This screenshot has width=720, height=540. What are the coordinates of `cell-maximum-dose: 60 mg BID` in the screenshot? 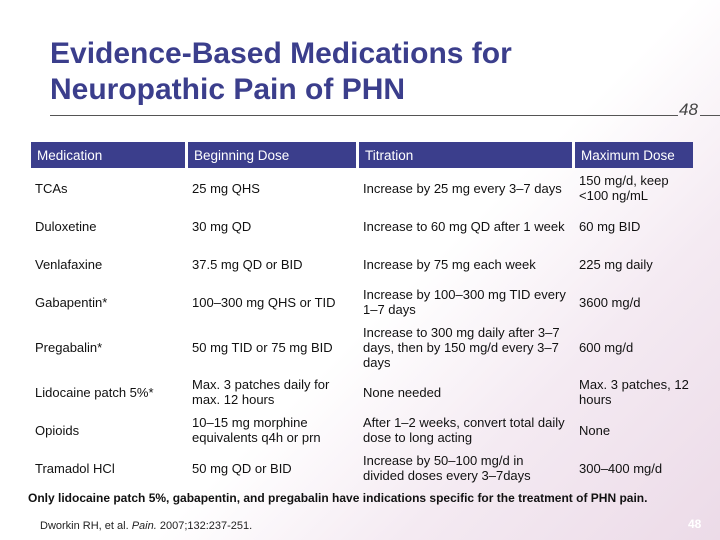 It's located at (610, 226).